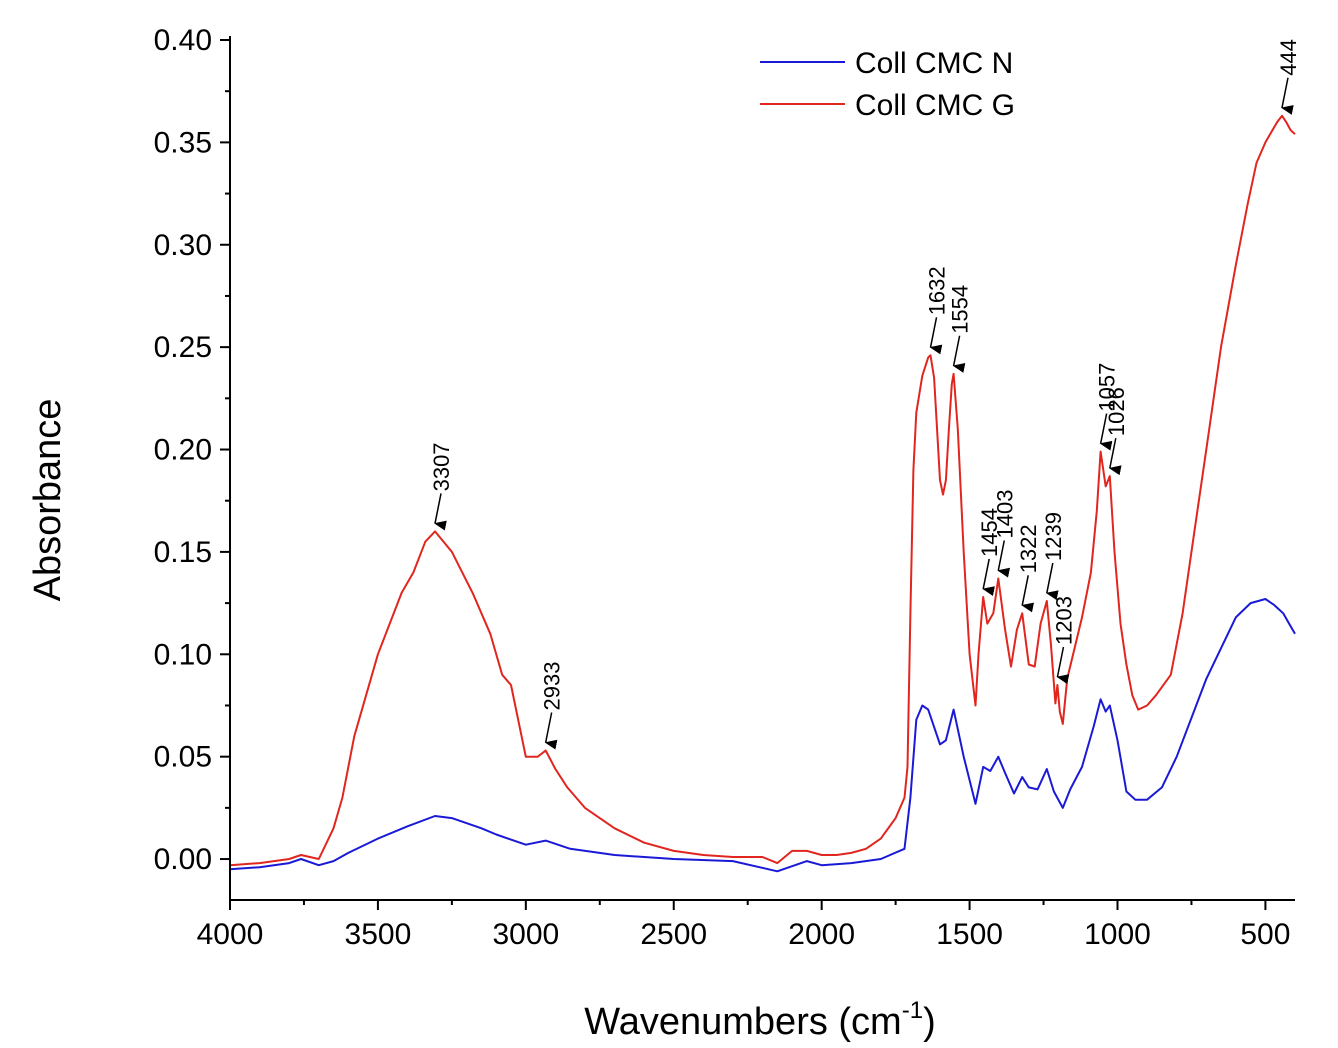 The width and height of the screenshot is (1338, 1048). I want to click on x-axis-title: Wavenumbers (cm-1), so click(759, 1020).